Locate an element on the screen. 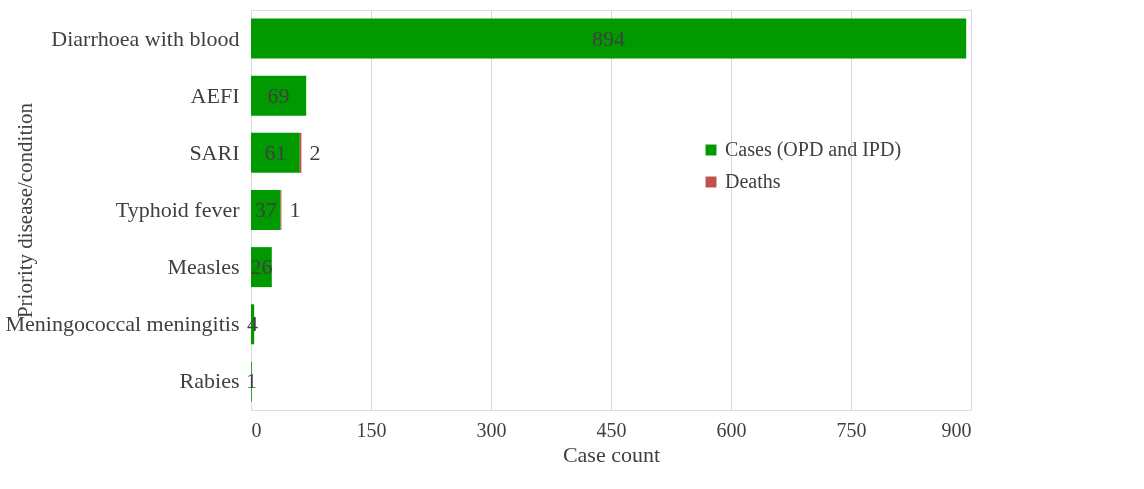  data-label: 26 is located at coordinates (261, 267).